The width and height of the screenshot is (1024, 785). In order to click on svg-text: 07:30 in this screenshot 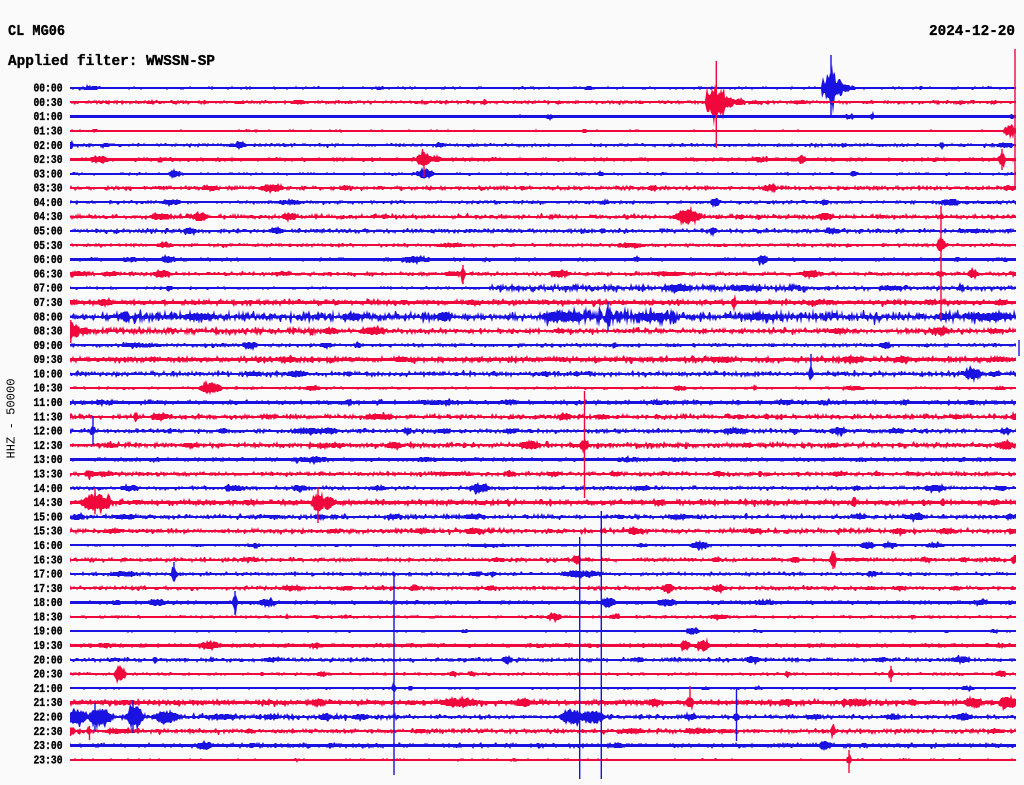, I will do `click(48, 303)`.